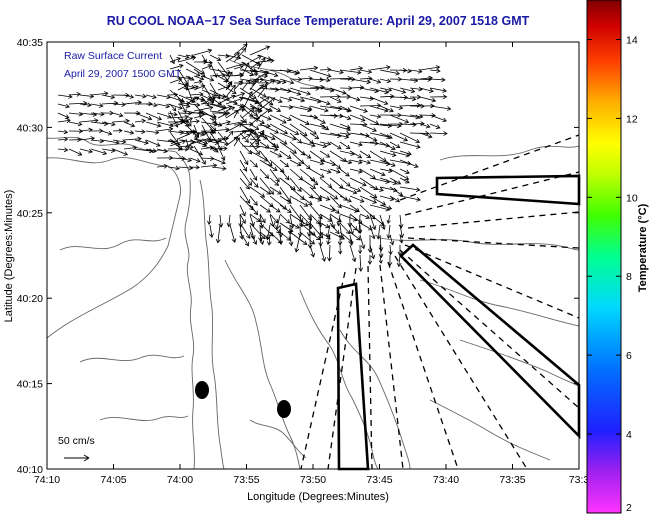 The image size is (651, 515). Describe the element at coordinates (30, 470) in the screenshot. I see `y-tick-label: 40:10` at that location.